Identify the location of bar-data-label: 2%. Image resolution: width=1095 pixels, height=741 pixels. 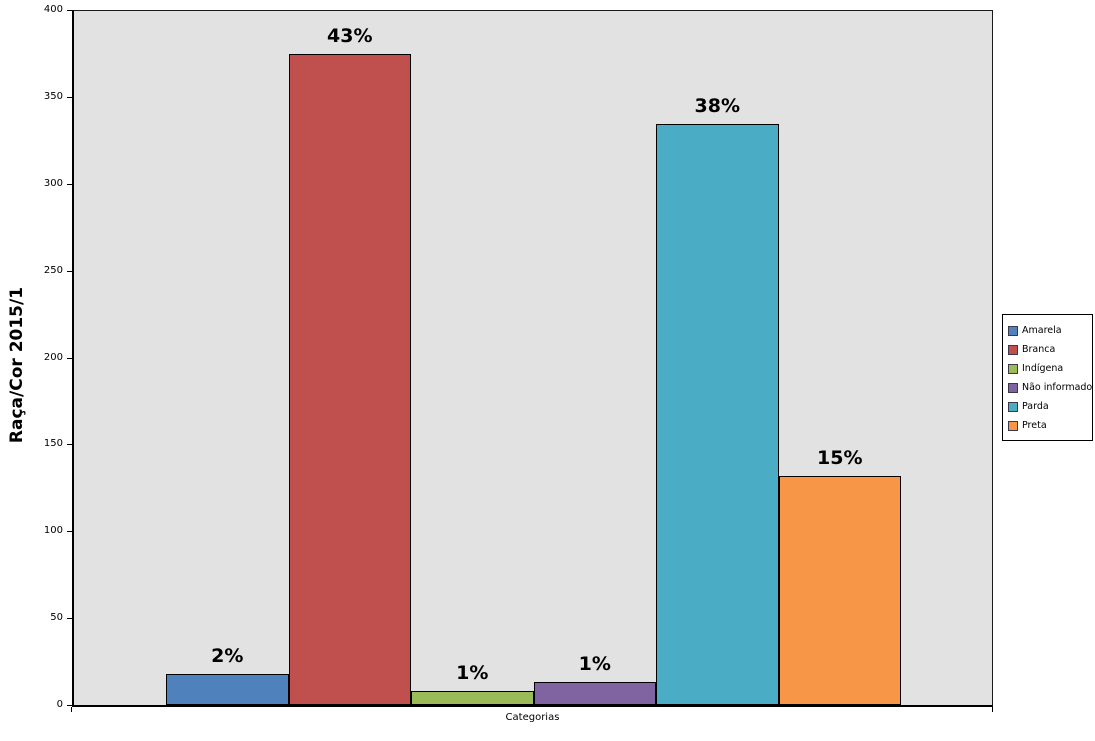
(227, 656).